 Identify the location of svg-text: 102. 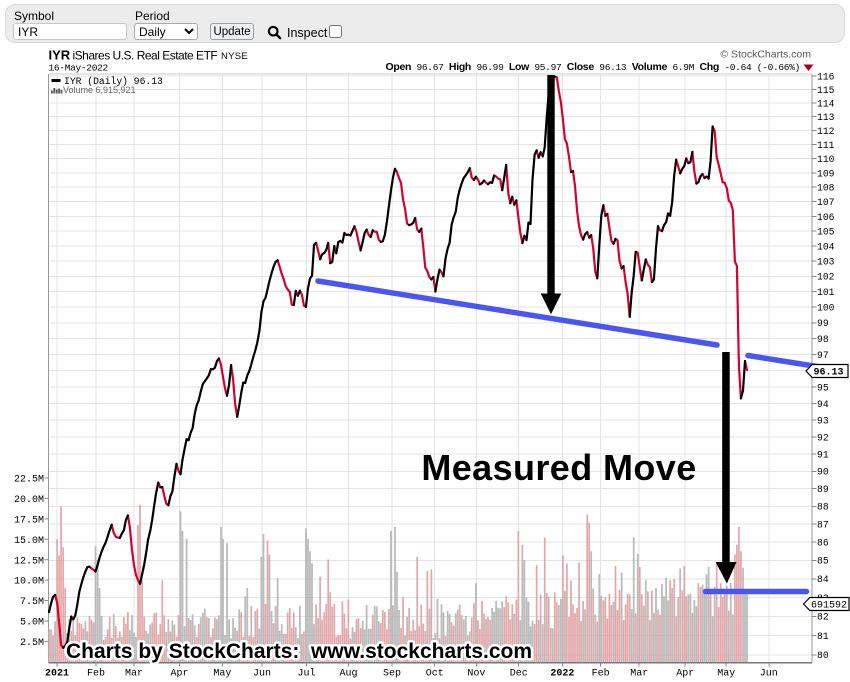
(826, 277).